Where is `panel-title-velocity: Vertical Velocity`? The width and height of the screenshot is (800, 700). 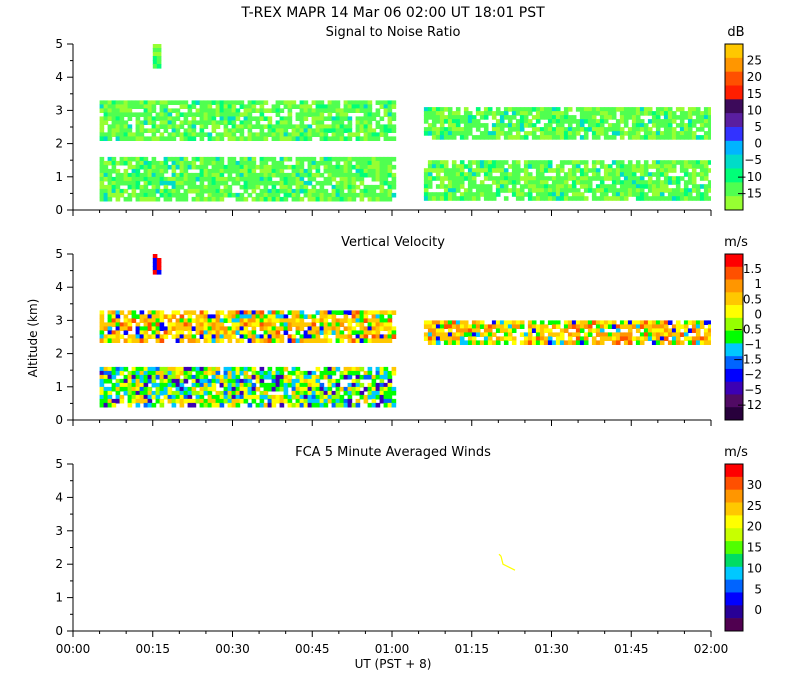 panel-title-velocity: Vertical Velocity is located at coordinates (393, 242).